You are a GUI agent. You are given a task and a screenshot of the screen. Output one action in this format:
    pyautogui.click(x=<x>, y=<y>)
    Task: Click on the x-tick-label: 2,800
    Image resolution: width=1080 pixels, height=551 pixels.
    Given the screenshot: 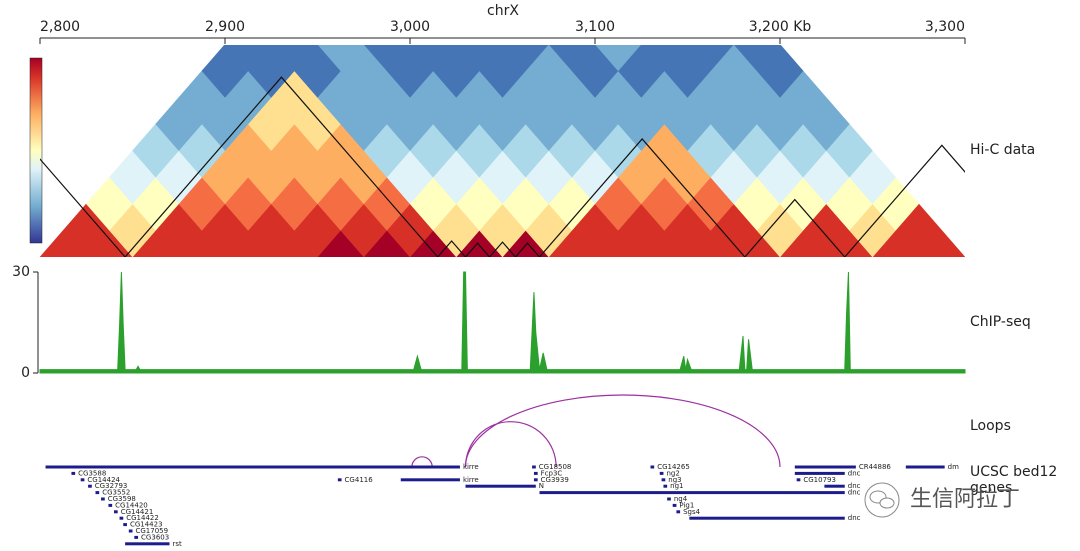 What is the action you would take?
    pyautogui.click(x=60, y=27)
    